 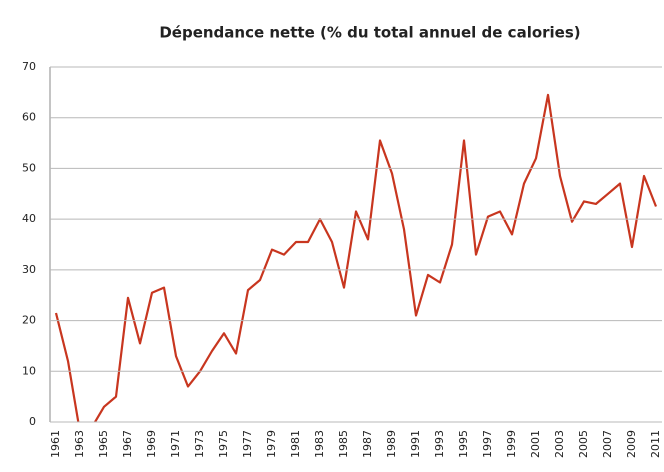 I want to click on x-tick-label: 2001, so click(x=535, y=444).